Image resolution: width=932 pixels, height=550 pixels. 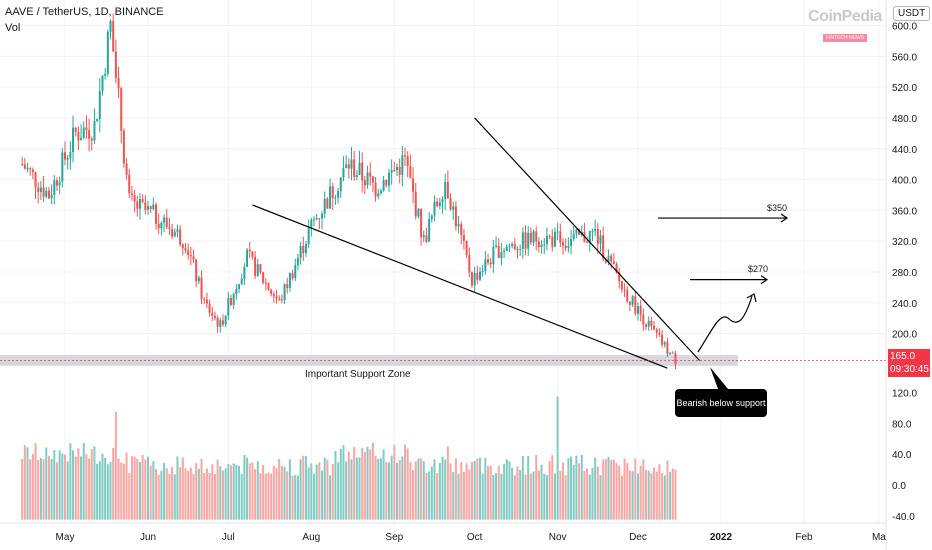 What do you see at coordinates (471, 537) in the screenshot?
I see `time-axis: May Jun Jul Aug Sep Oct Nov Dec 2022 Feb Ma` at bounding box center [471, 537].